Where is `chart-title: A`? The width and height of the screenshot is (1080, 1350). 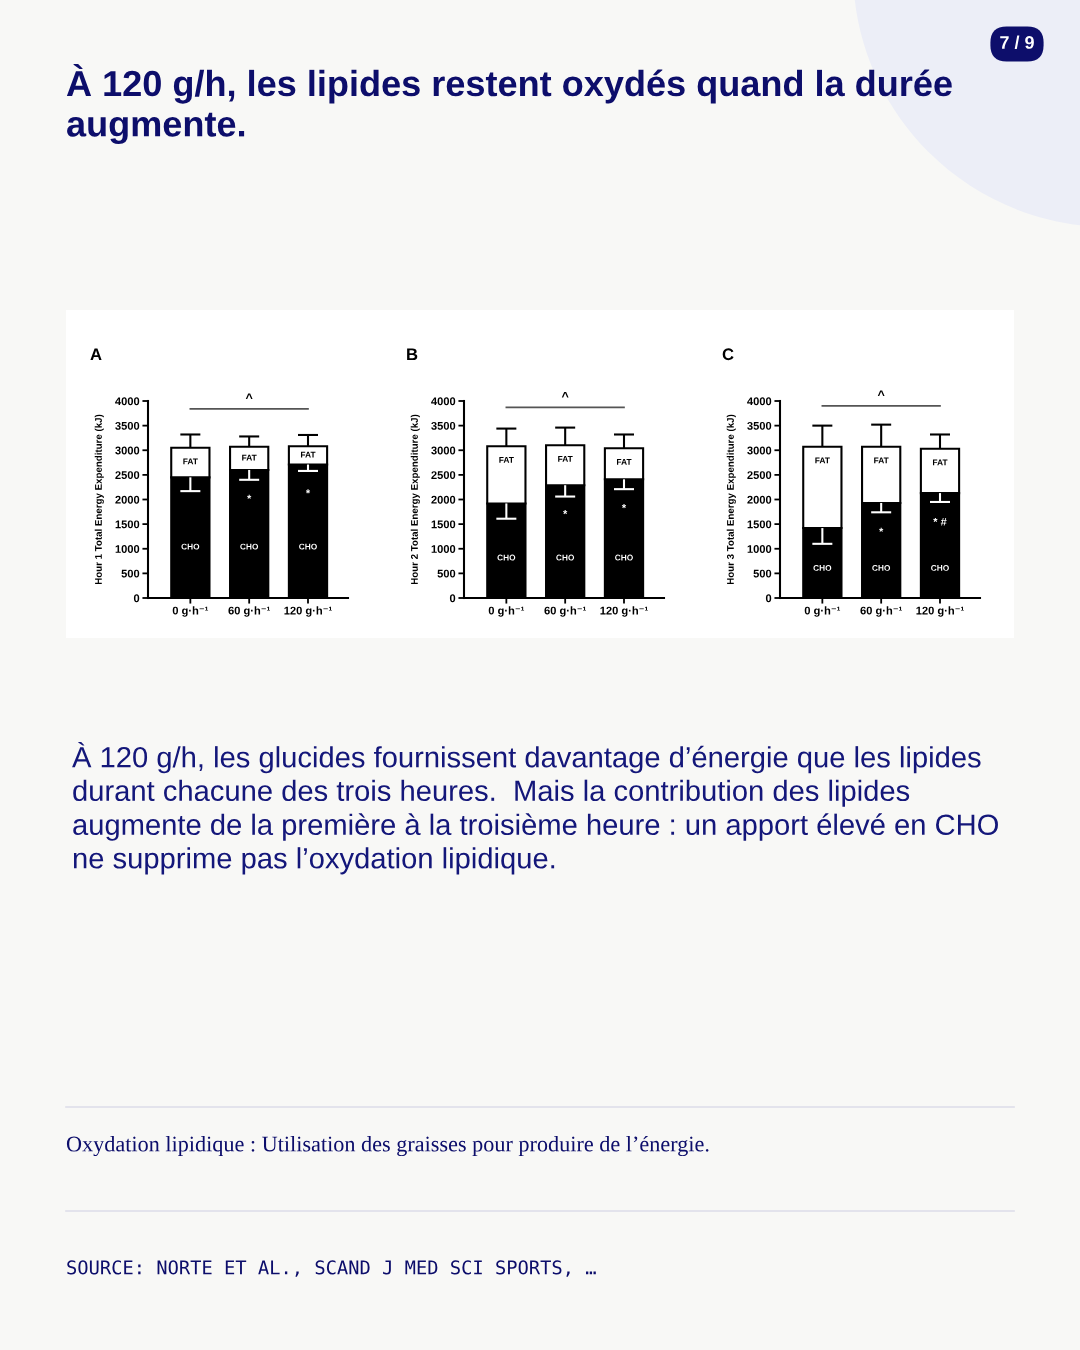 chart-title: A is located at coordinates (96, 354).